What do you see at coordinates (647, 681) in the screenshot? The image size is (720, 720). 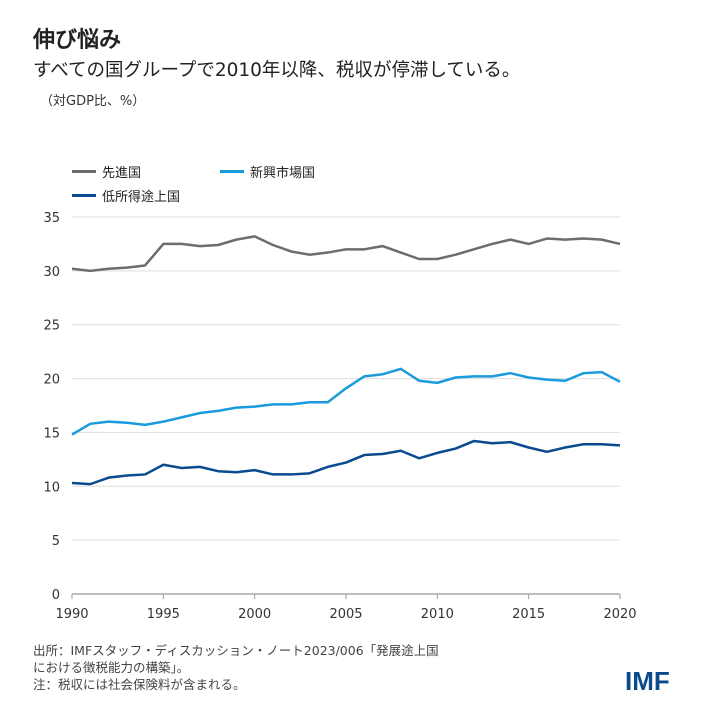 I see `imf-logo: IMF` at bounding box center [647, 681].